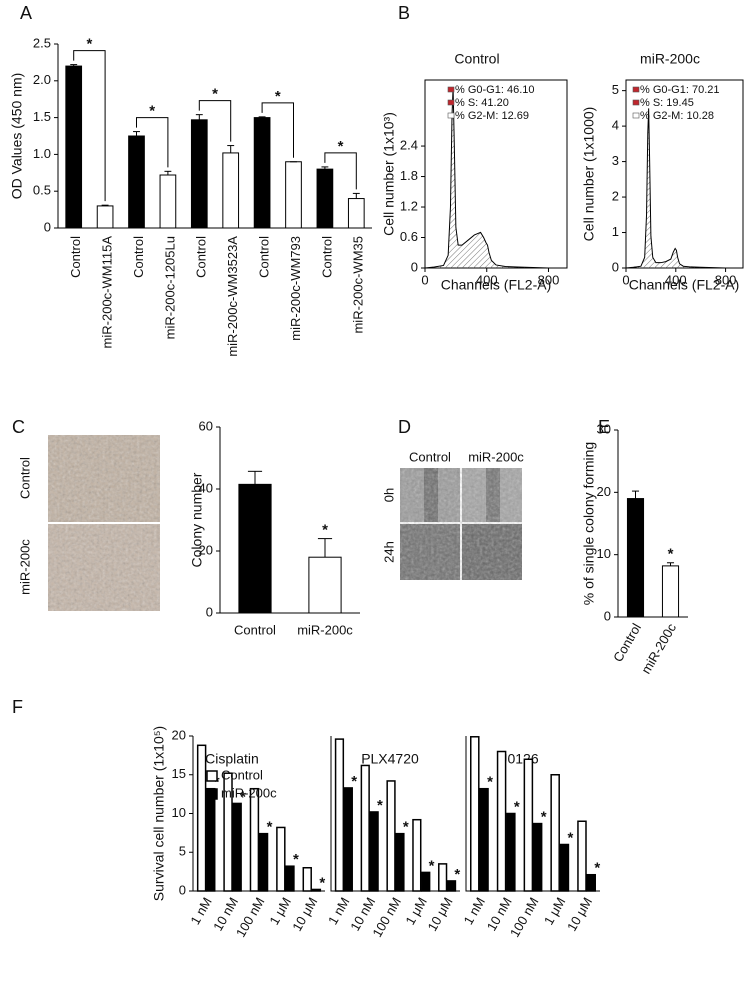 The image size is (748, 982). I want to click on x-tick-label: miR-200c-WM3523A, so click(232, 296).